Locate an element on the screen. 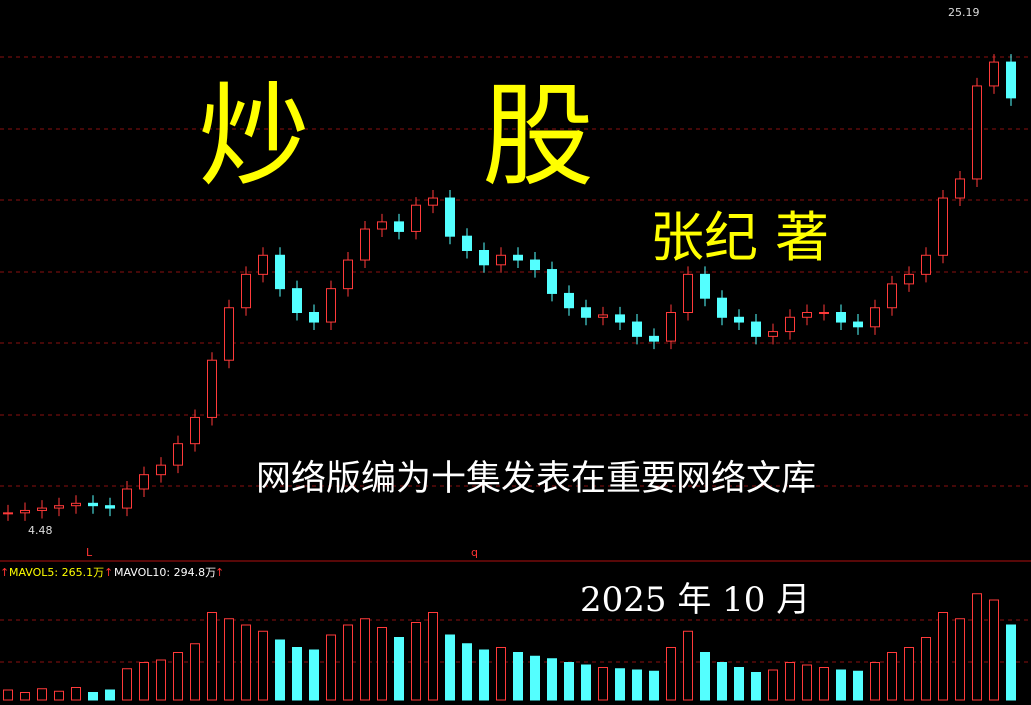 This screenshot has width=1031, height=705. low-label: 4.48 is located at coordinates (40, 530).